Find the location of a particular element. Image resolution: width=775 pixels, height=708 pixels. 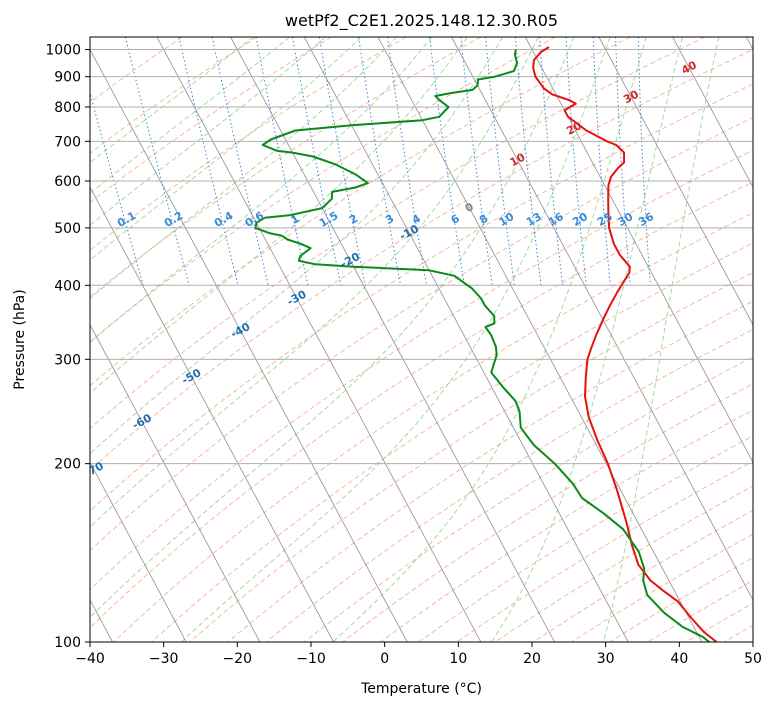

x-tick-label: 0 is located at coordinates (384, 659).